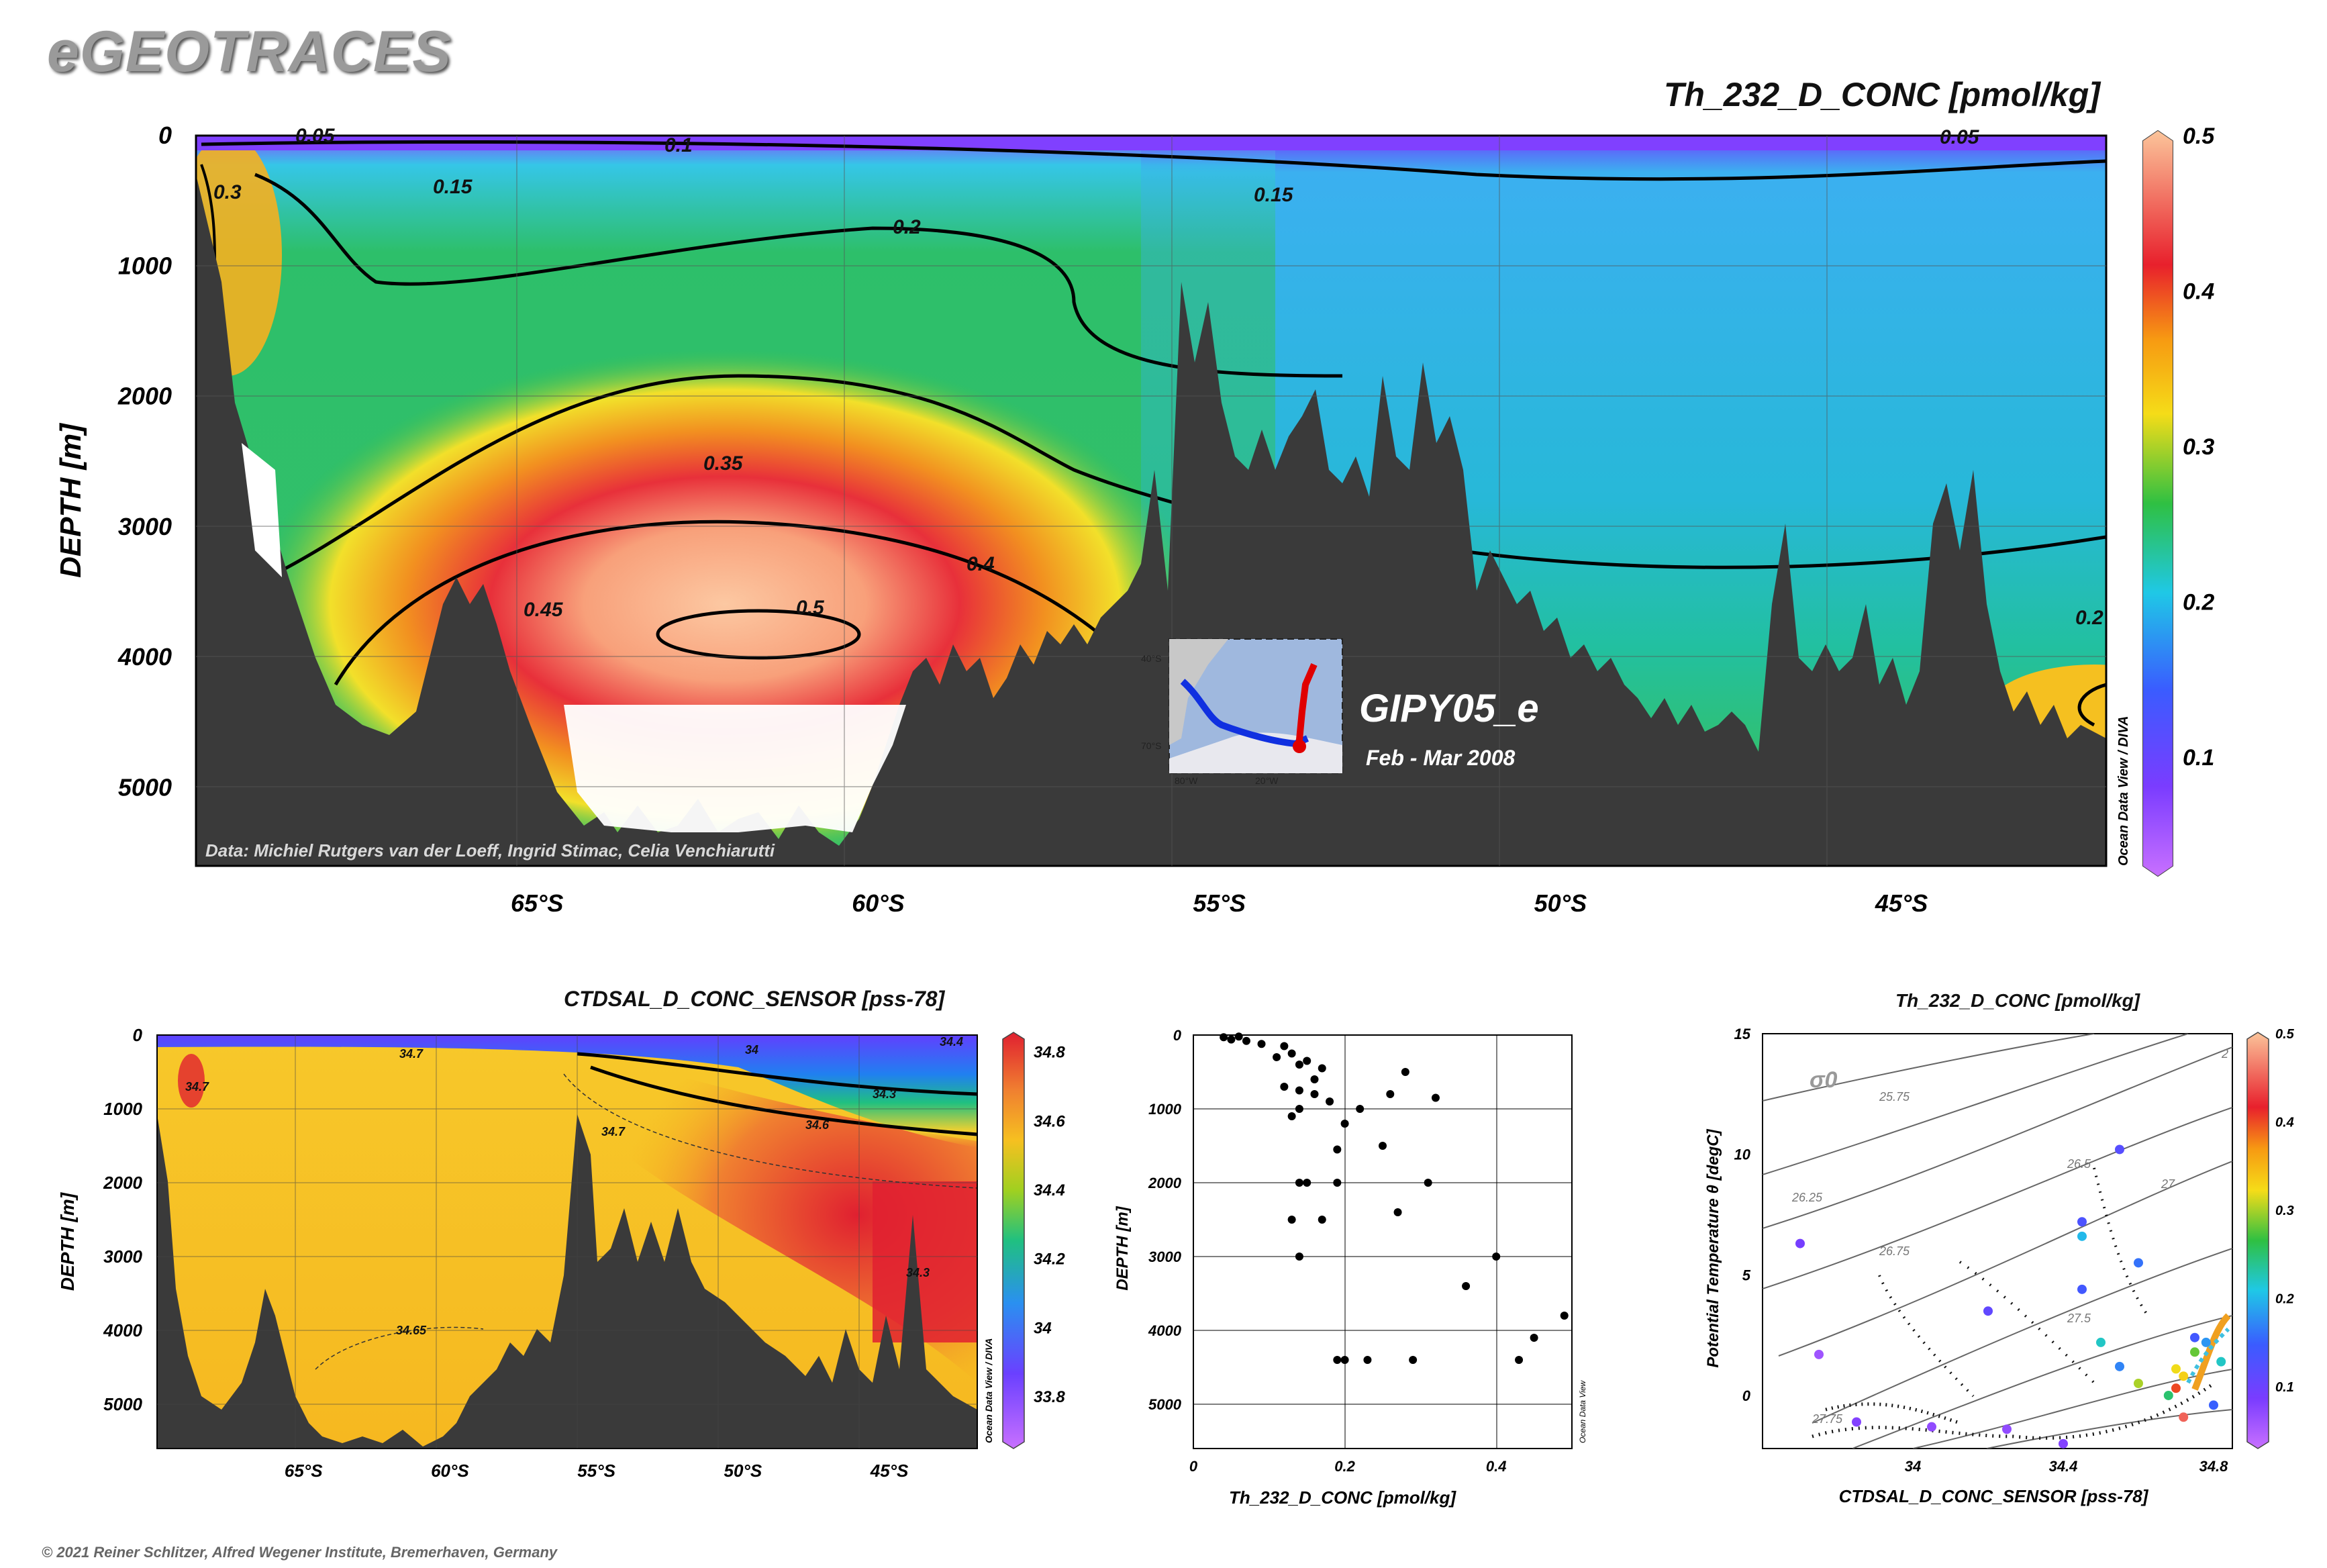 The width and height of the screenshot is (2327, 1568). I want to click on main-x-ticks: 65°S 60°S 55°S 50°S 45°S, so click(1219, 903).